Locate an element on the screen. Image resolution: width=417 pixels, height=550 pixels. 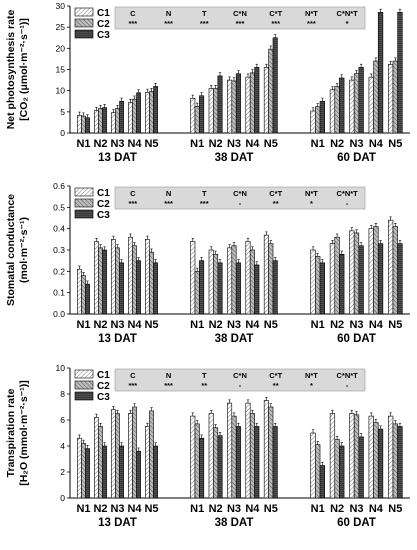
bar-60-dat-n5-c1 is located at coordinates (391, 99).